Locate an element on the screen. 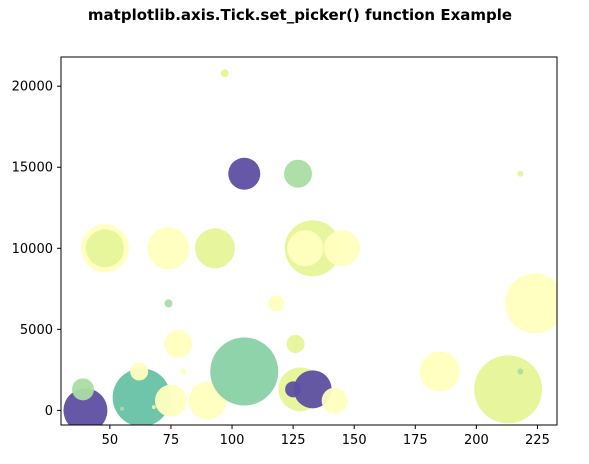 The image size is (589, 464). x-tick-label: 50 is located at coordinates (110, 440).